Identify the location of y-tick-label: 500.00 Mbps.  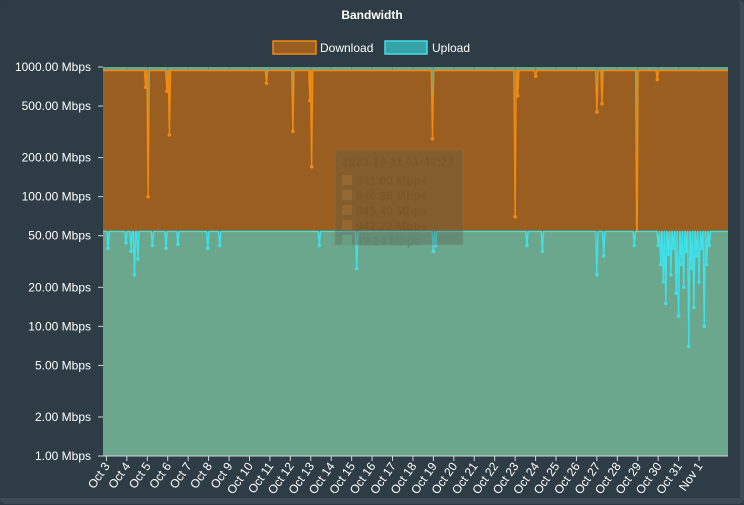
(56, 106).